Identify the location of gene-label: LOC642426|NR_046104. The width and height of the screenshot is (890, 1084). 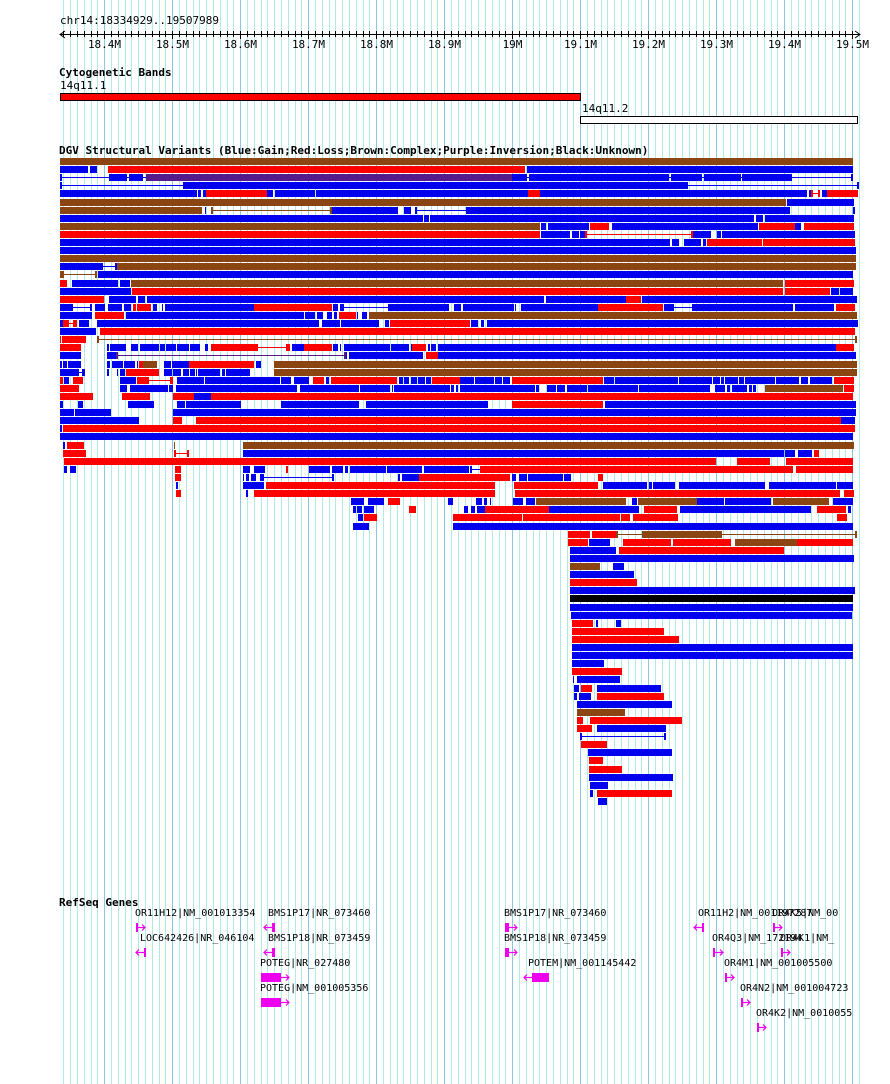
(197, 938).